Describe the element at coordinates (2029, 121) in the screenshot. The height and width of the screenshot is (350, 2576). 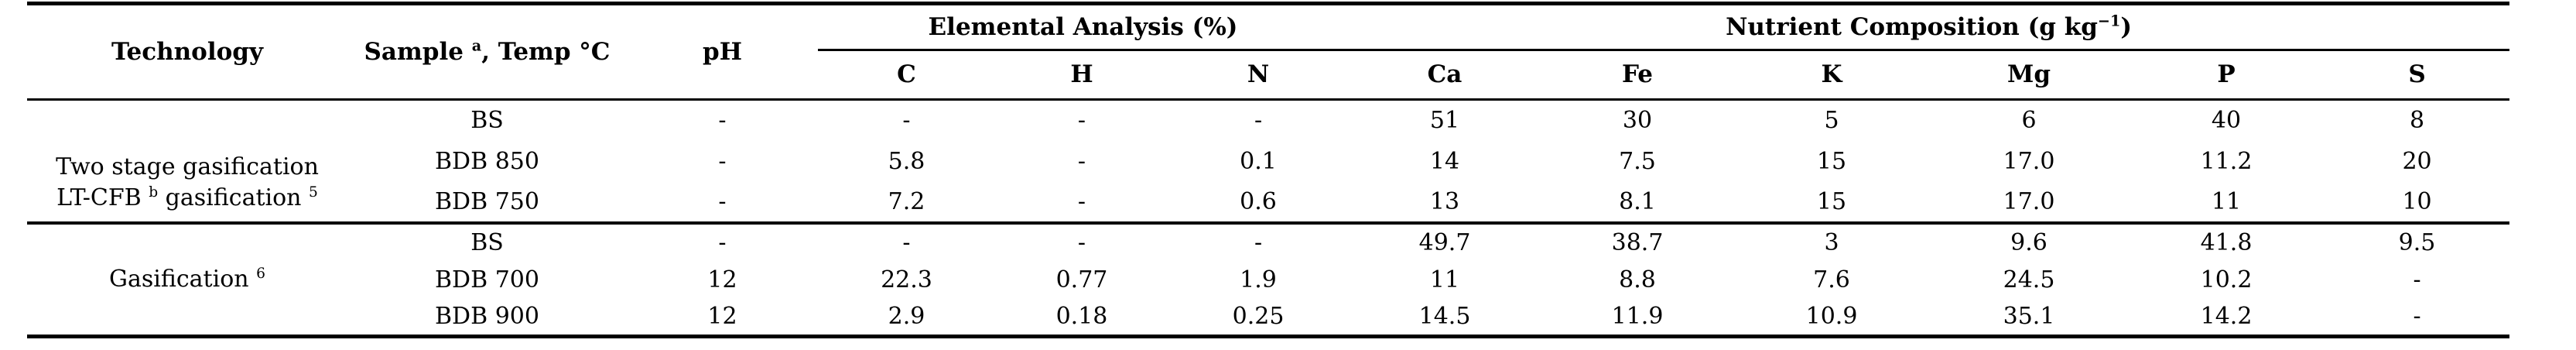
I see `cell-mg: 6` at that location.